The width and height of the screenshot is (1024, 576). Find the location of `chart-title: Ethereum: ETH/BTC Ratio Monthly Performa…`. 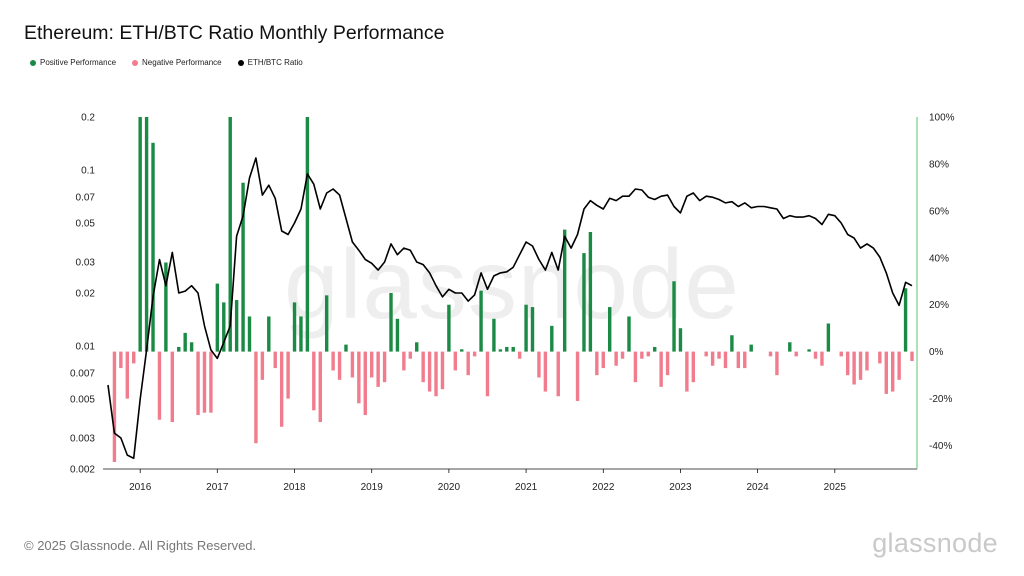

chart-title: Ethereum: ETH/BTC Ratio Monthly Performa… is located at coordinates (234, 33).